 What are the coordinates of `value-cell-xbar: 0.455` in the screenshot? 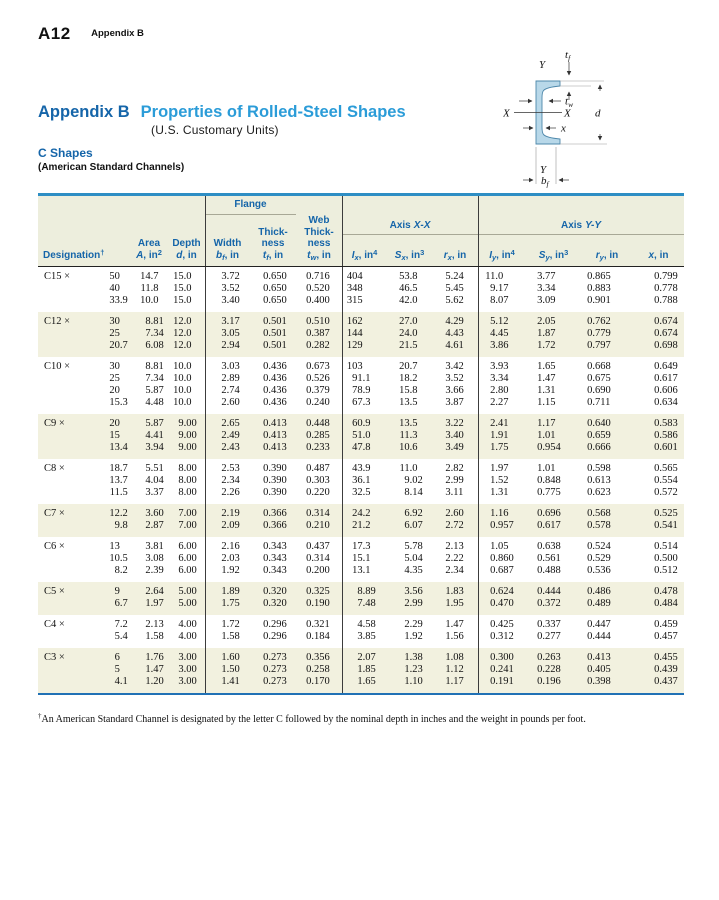 It's located at (666, 657).